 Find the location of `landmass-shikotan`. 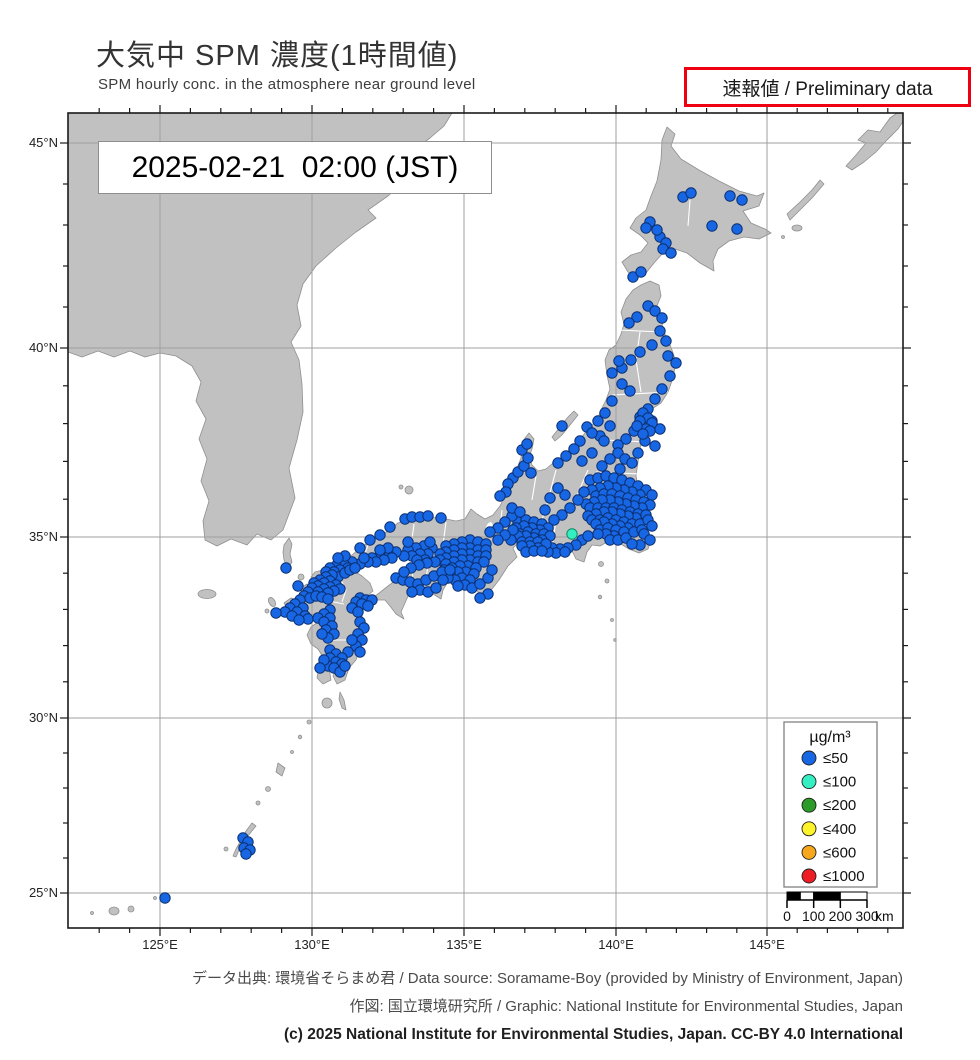

landmass-shikotan is located at coordinates (797, 228).